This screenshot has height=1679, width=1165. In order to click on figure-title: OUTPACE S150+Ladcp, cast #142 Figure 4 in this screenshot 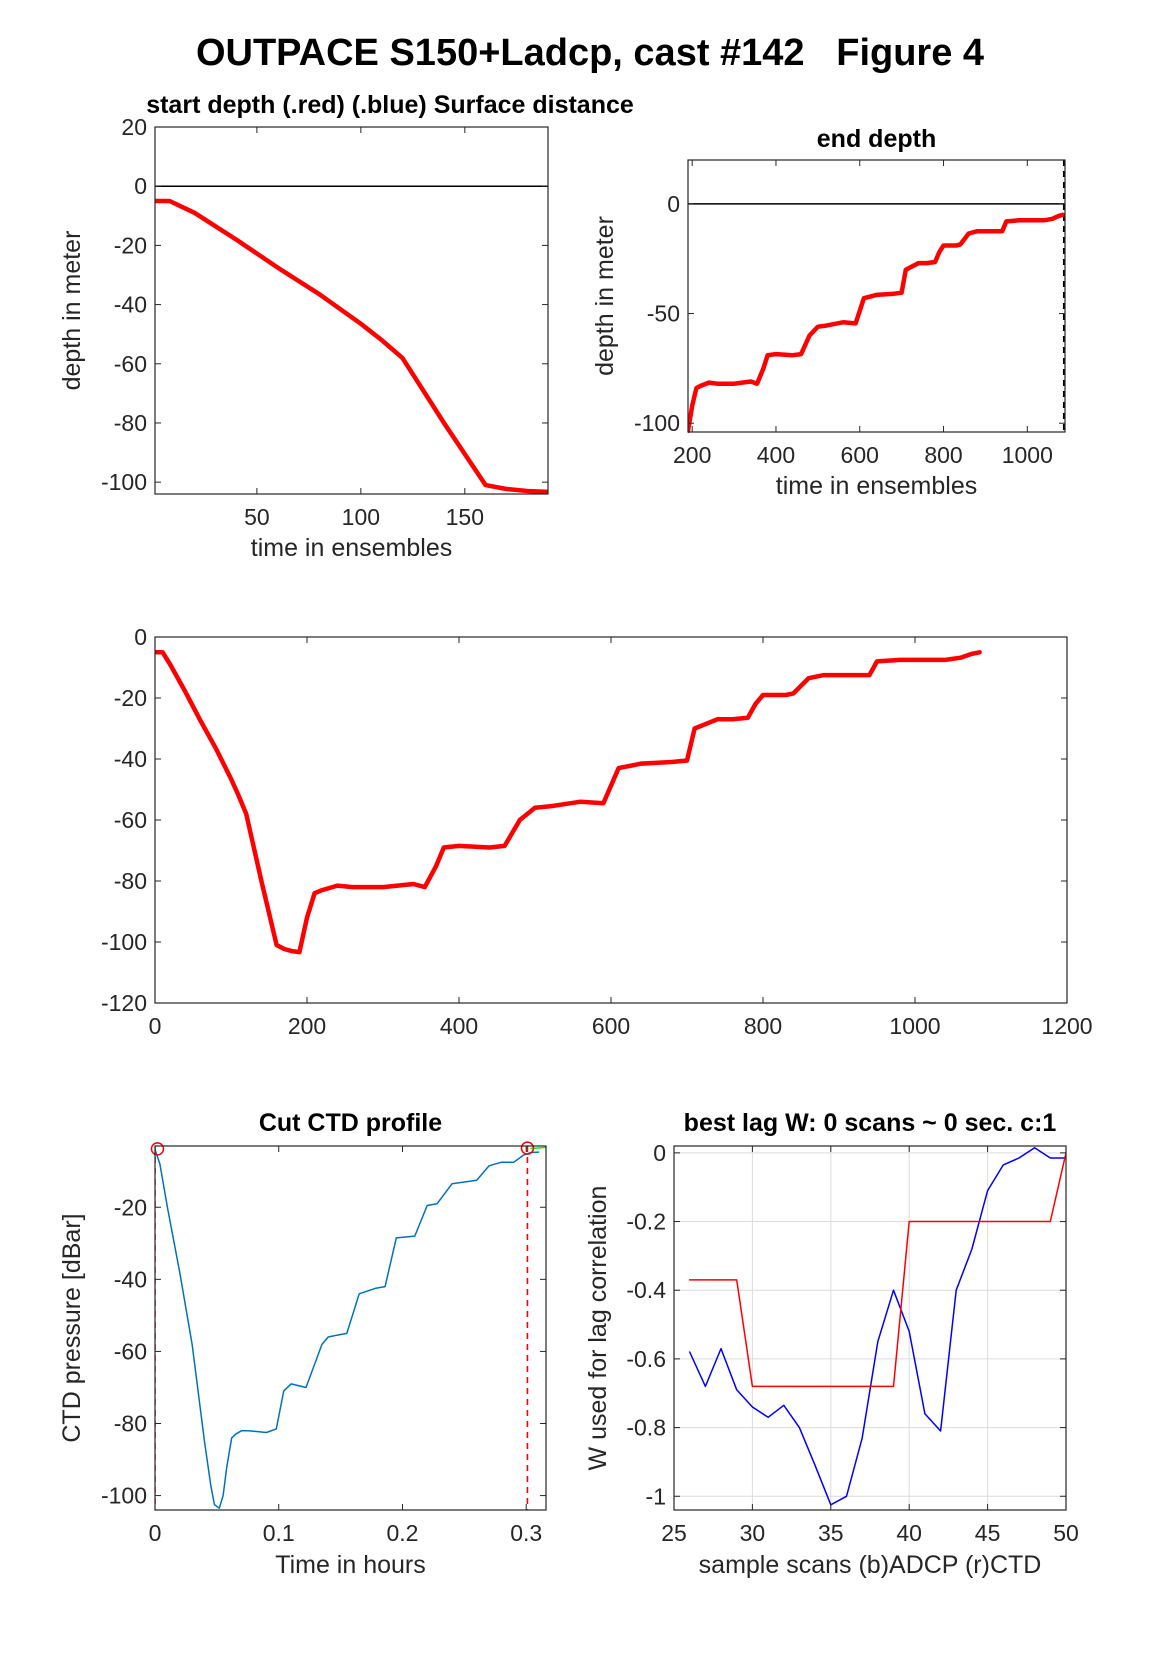, I will do `click(590, 53)`.